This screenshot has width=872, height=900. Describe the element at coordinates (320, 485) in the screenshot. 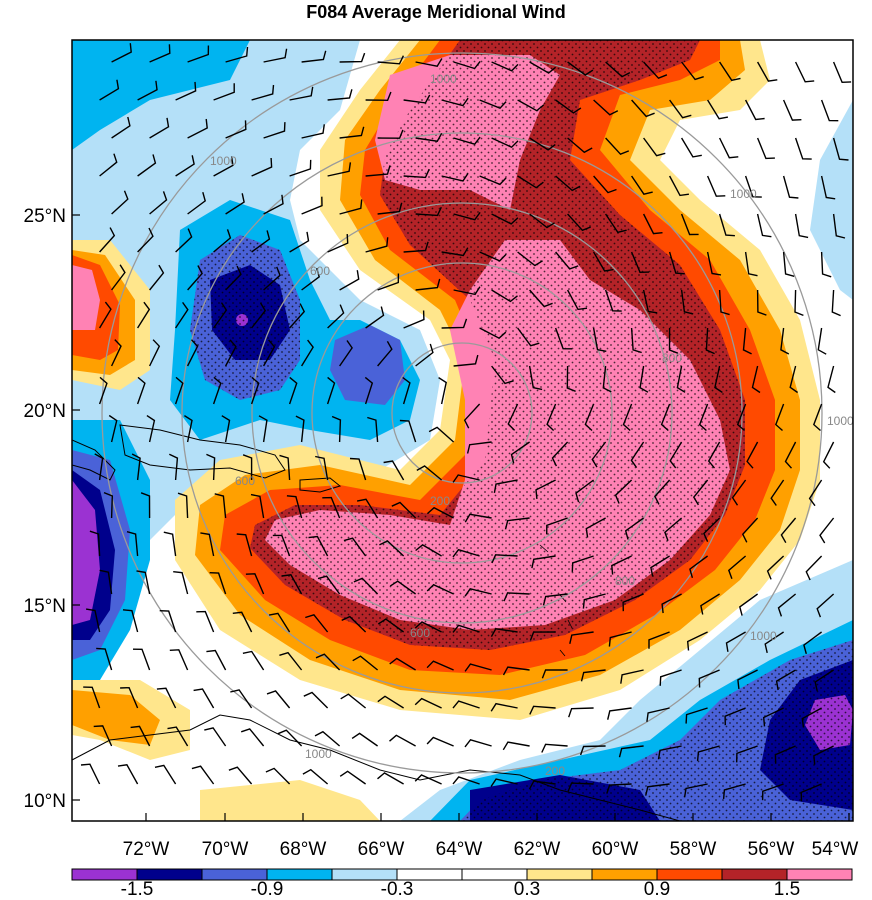

I see `coastline-puerto-rico` at that location.